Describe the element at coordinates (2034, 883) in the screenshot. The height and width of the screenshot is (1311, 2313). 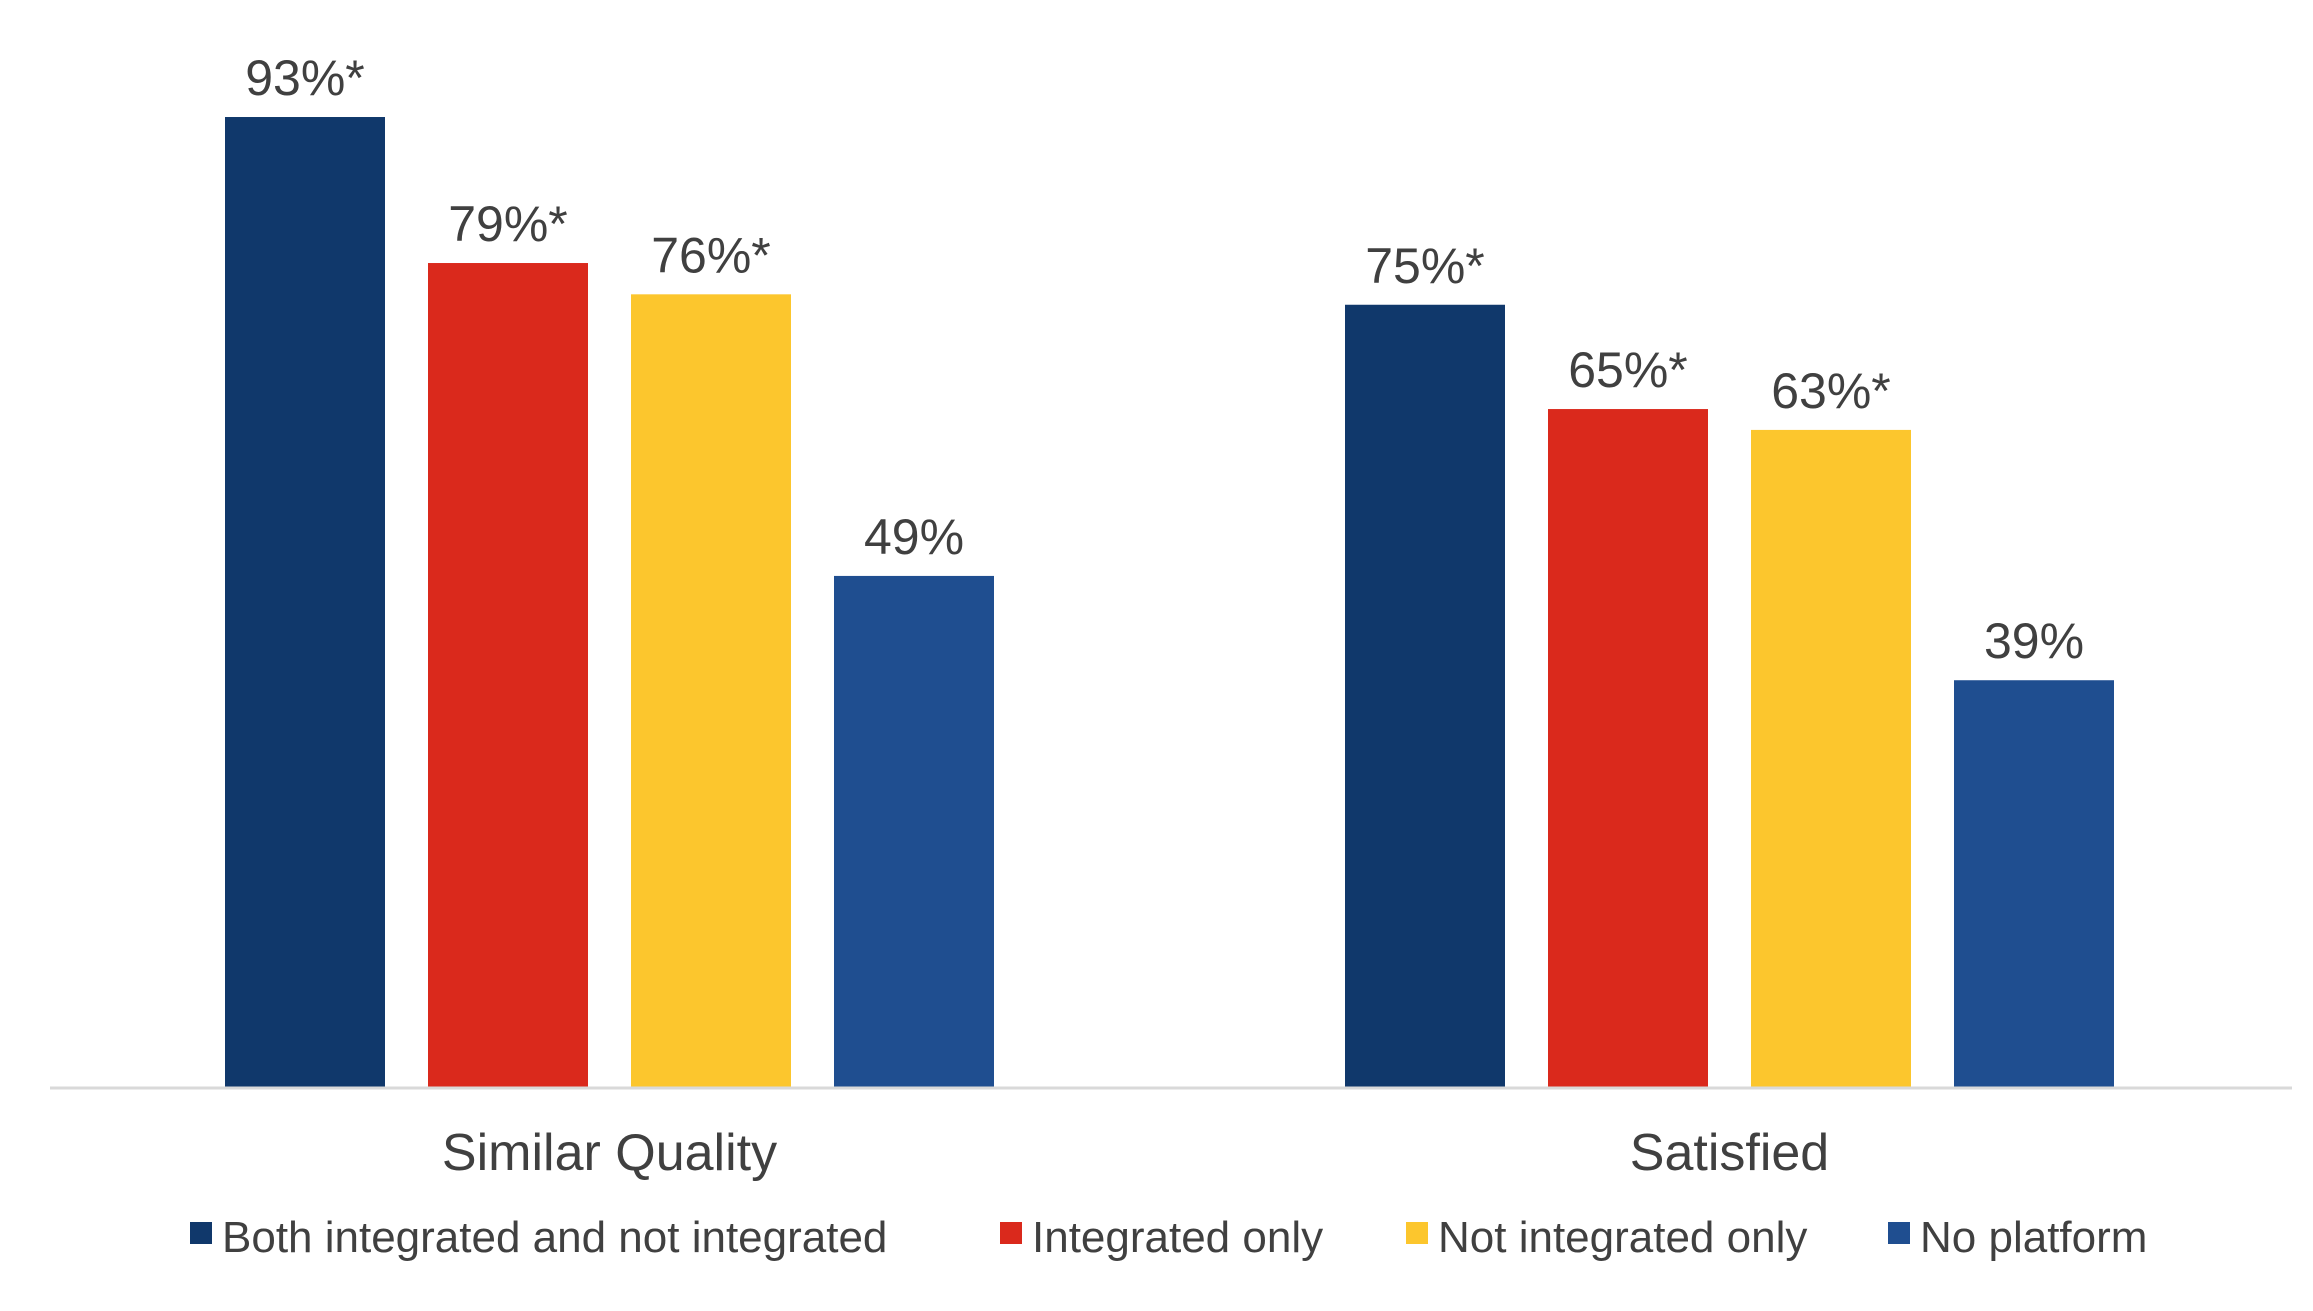
I see `bar-satisfied-no-platform` at that location.